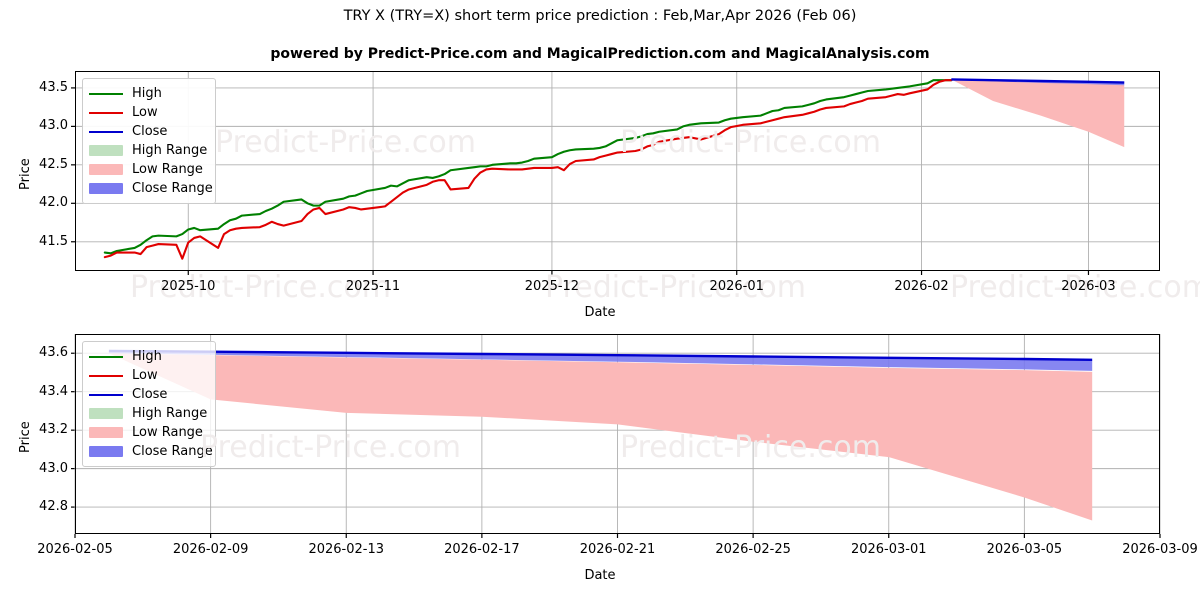 The width and height of the screenshot is (1200, 600). I want to click on bottom-x-tick-label: 2026-03-05, so click(1024, 549).